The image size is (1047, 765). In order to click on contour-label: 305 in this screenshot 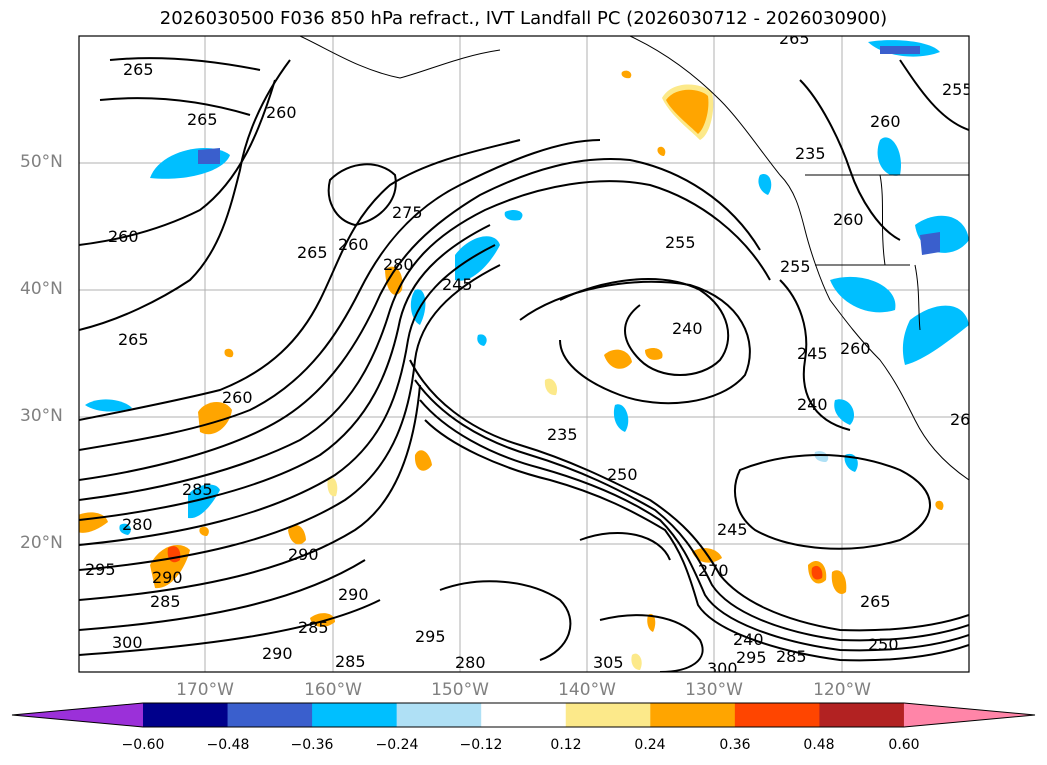, I will do `click(608, 662)`.